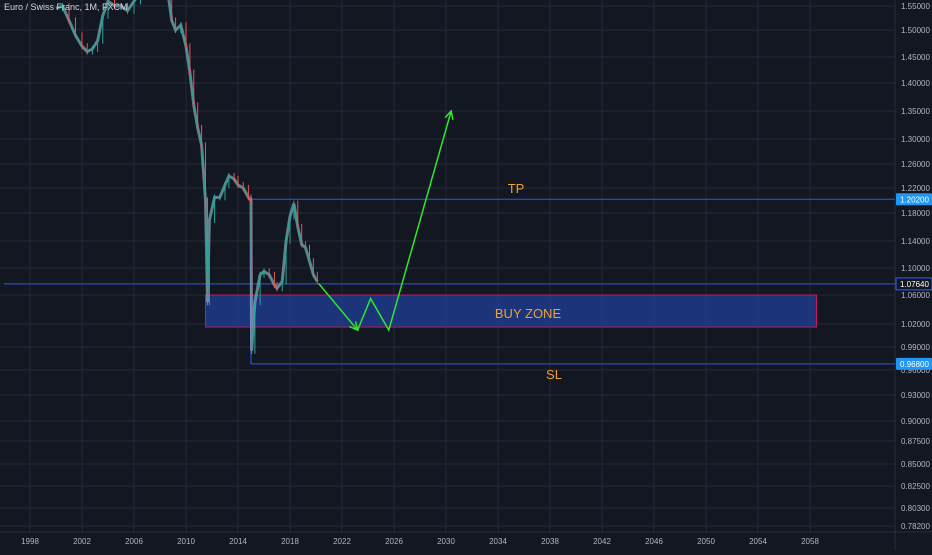 The width and height of the screenshot is (932, 555). Describe the element at coordinates (342, 541) in the screenshot. I see `x-tick-label: 2022` at that location.